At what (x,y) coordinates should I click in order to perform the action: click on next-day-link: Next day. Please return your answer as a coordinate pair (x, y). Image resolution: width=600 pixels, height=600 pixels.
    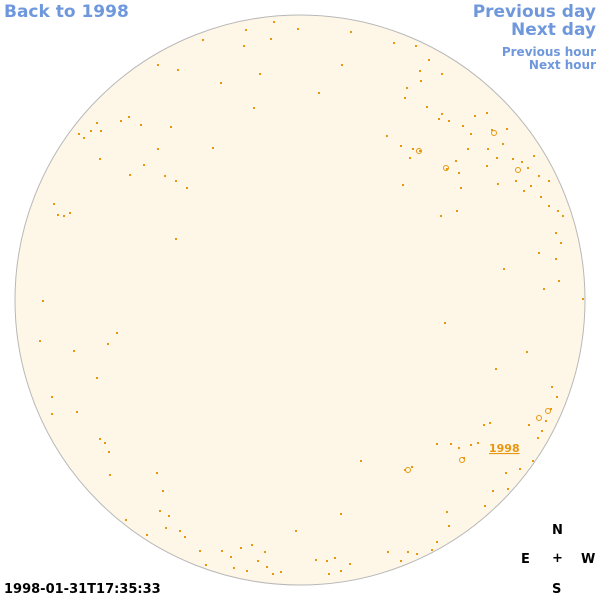
    Looking at the image, I should click on (553, 30).